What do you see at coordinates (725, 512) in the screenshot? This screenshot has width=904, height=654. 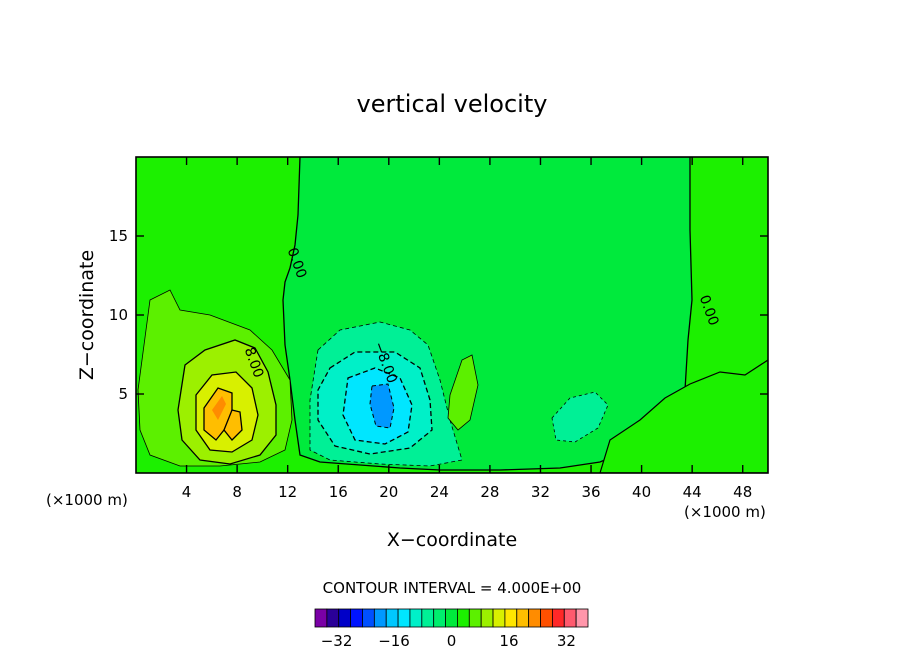 I see `x-units-right: (×1000 m)` at bounding box center [725, 512].